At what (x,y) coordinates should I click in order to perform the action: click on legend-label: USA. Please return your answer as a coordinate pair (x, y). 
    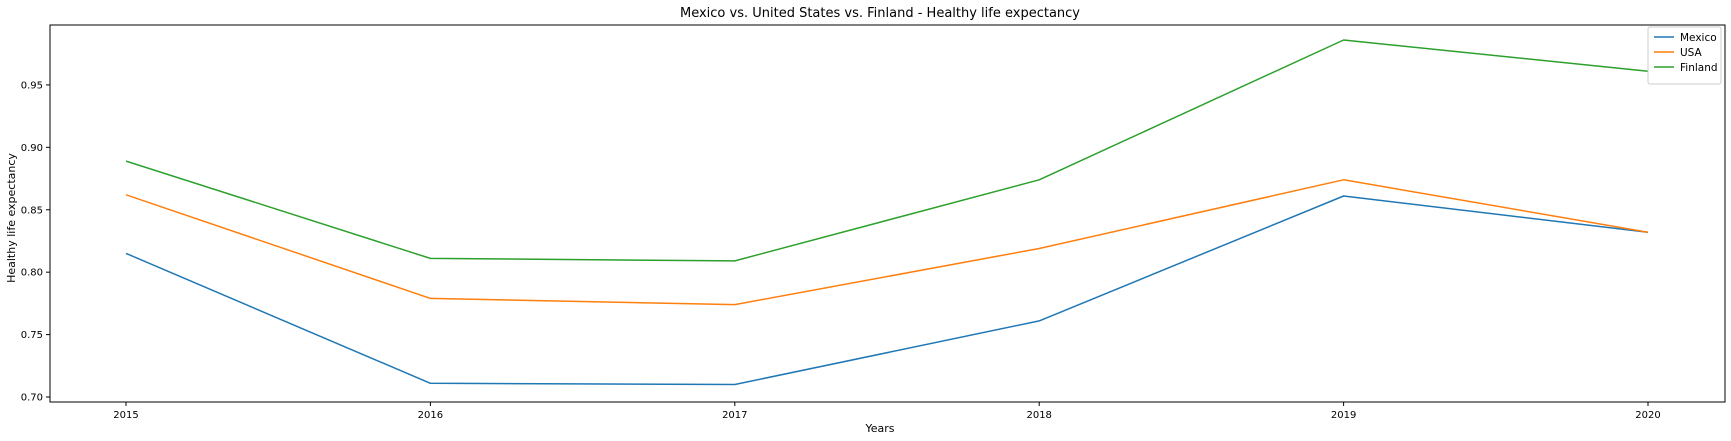
    Looking at the image, I should click on (1691, 53).